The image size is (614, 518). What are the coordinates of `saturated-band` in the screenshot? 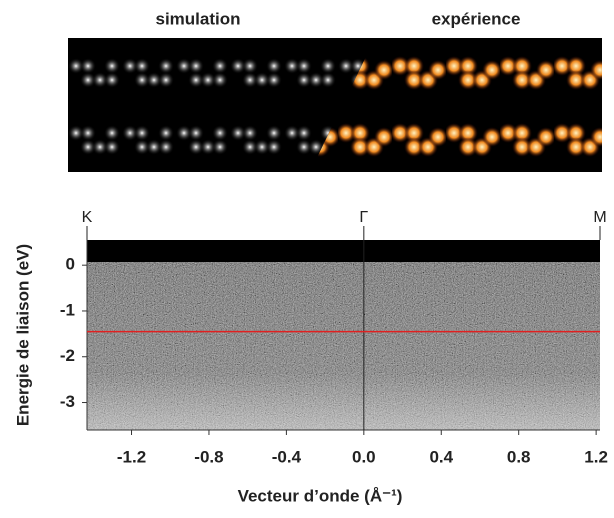 It's located at (343, 251).